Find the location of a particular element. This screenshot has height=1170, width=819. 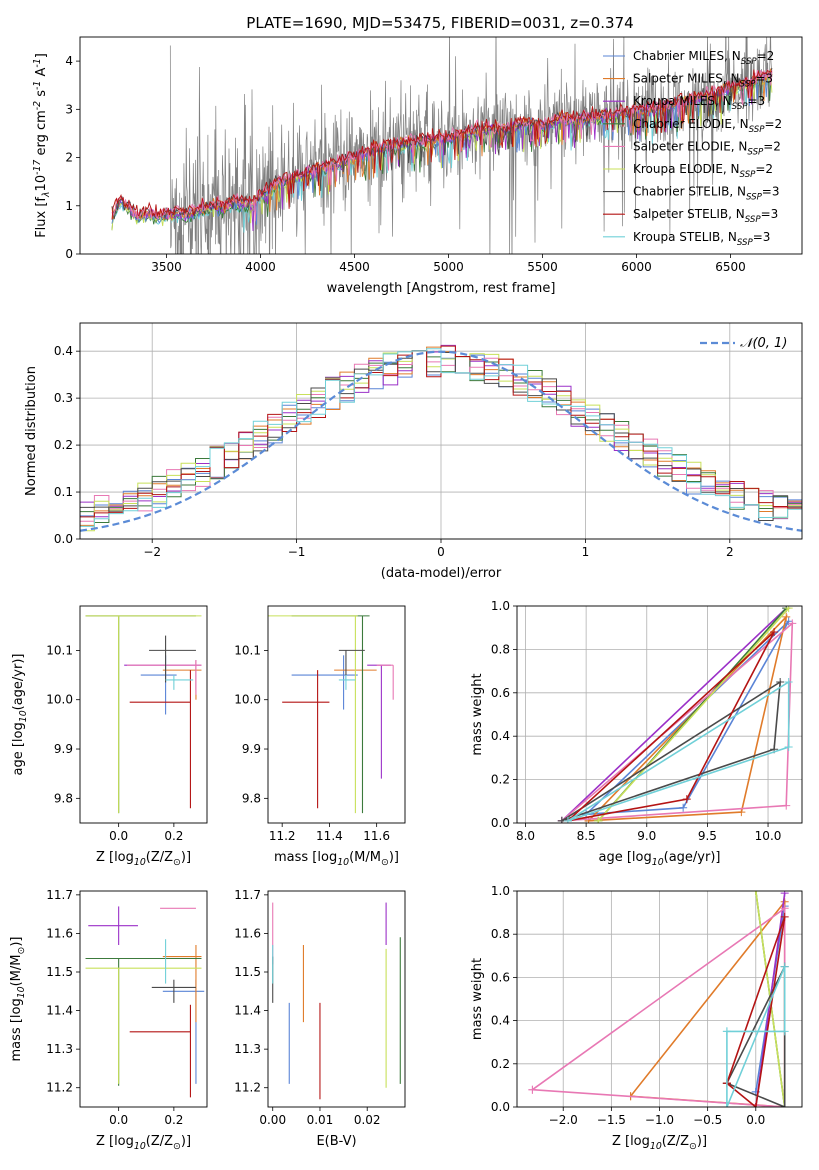

x-axis-label: E(B-V) is located at coordinates (336, 1141).